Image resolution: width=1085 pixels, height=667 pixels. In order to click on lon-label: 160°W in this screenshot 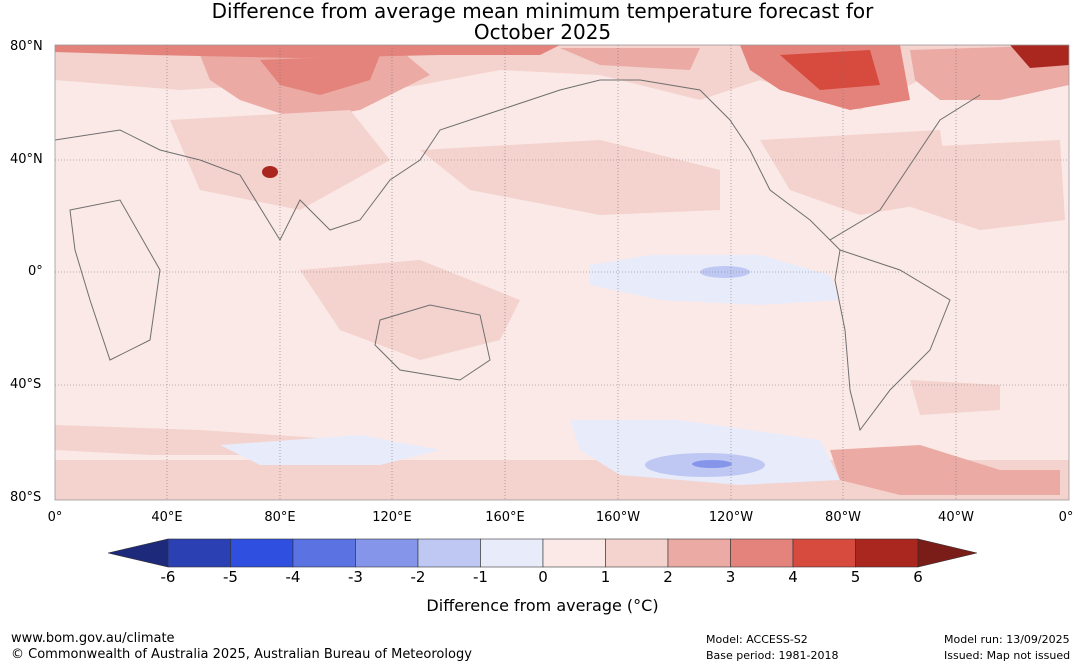, I will do `click(618, 517)`.